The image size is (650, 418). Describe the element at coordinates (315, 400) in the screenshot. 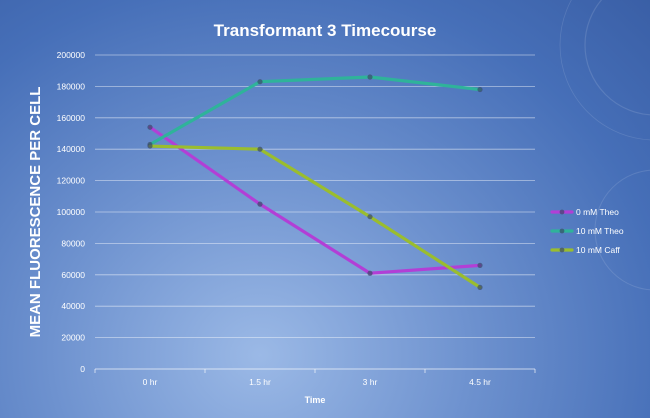

I see `x-axis-label: Time` at that location.